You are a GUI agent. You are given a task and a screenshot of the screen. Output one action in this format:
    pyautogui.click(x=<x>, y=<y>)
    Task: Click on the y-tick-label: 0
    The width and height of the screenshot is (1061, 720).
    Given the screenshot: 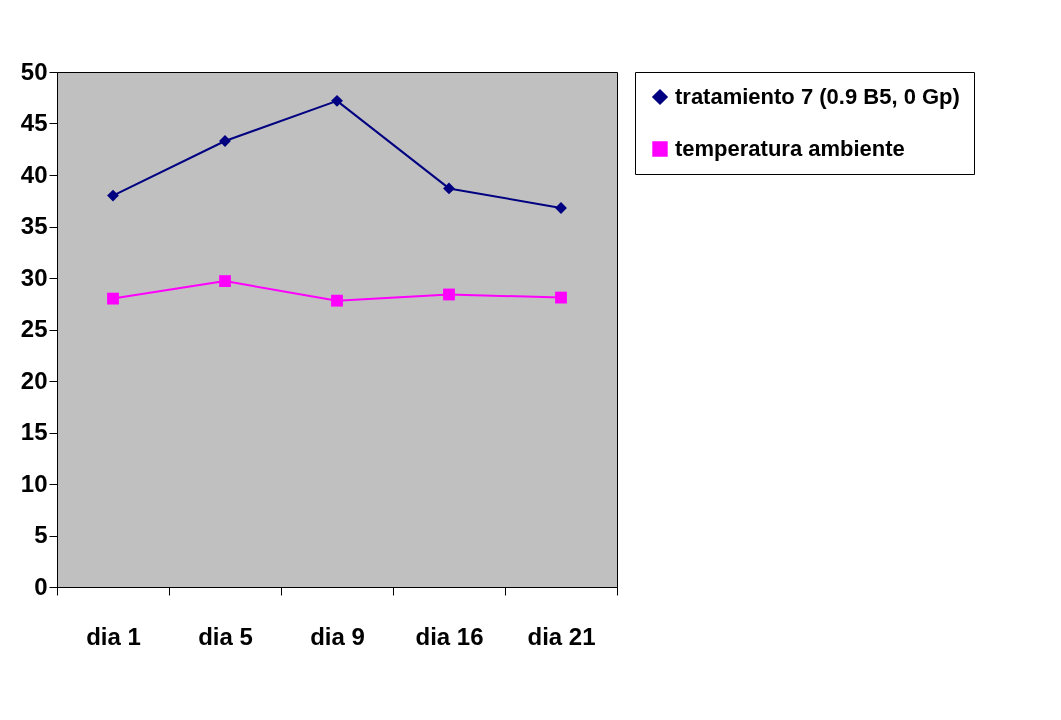 What is the action you would take?
    pyautogui.click(x=41, y=586)
    